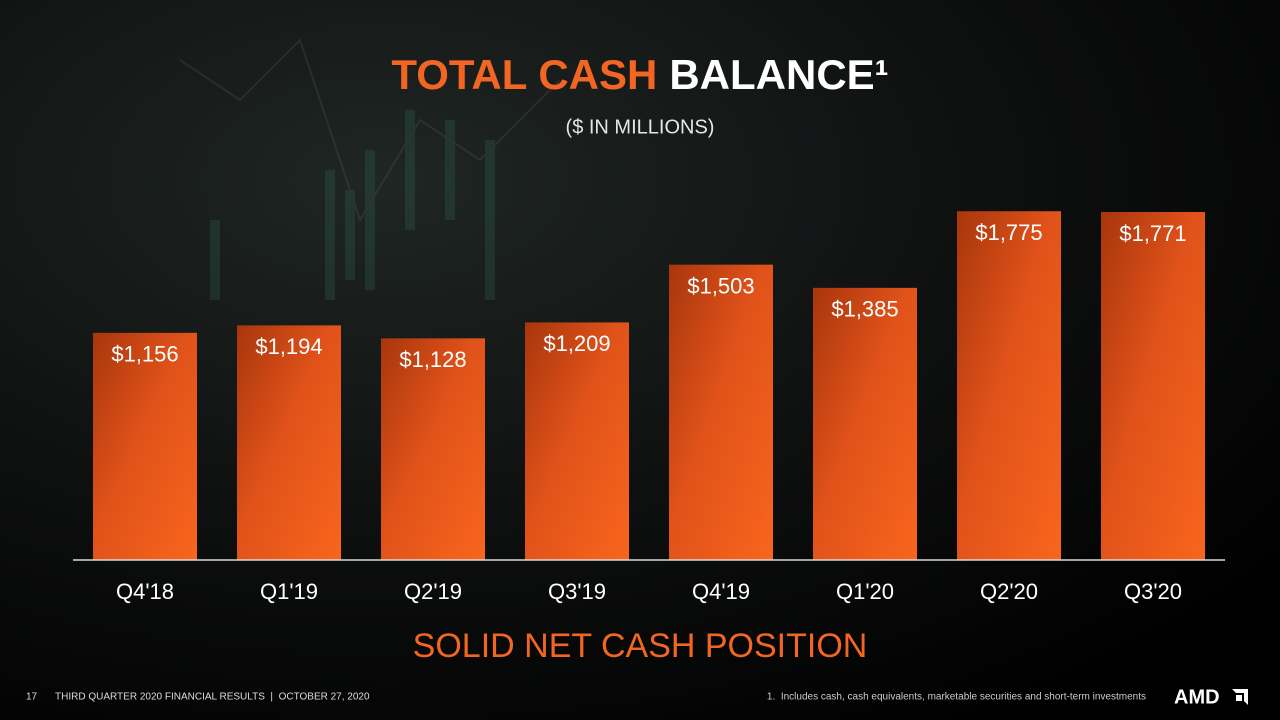 The width and height of the screenshot is (1280, 720). I want to click on data-label: $1,385, so click(864, 309).